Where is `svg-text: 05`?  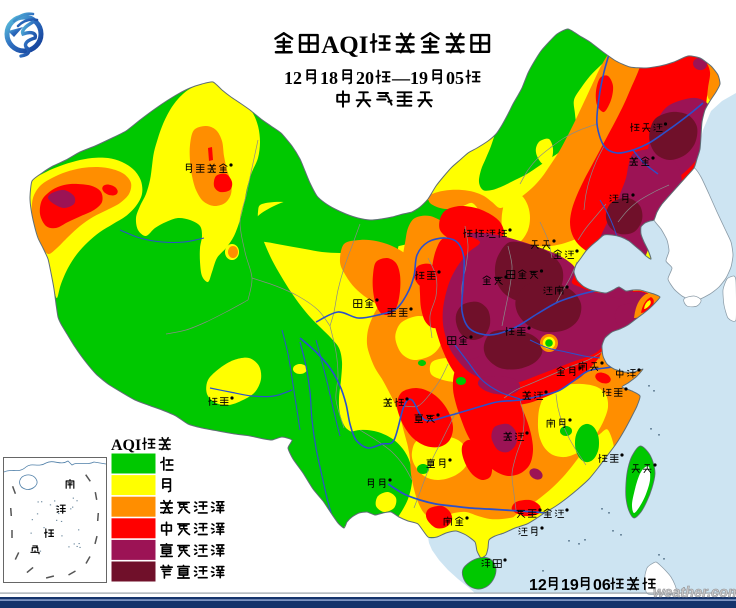 svg-text: 05 is located at coordinates (455, 78).